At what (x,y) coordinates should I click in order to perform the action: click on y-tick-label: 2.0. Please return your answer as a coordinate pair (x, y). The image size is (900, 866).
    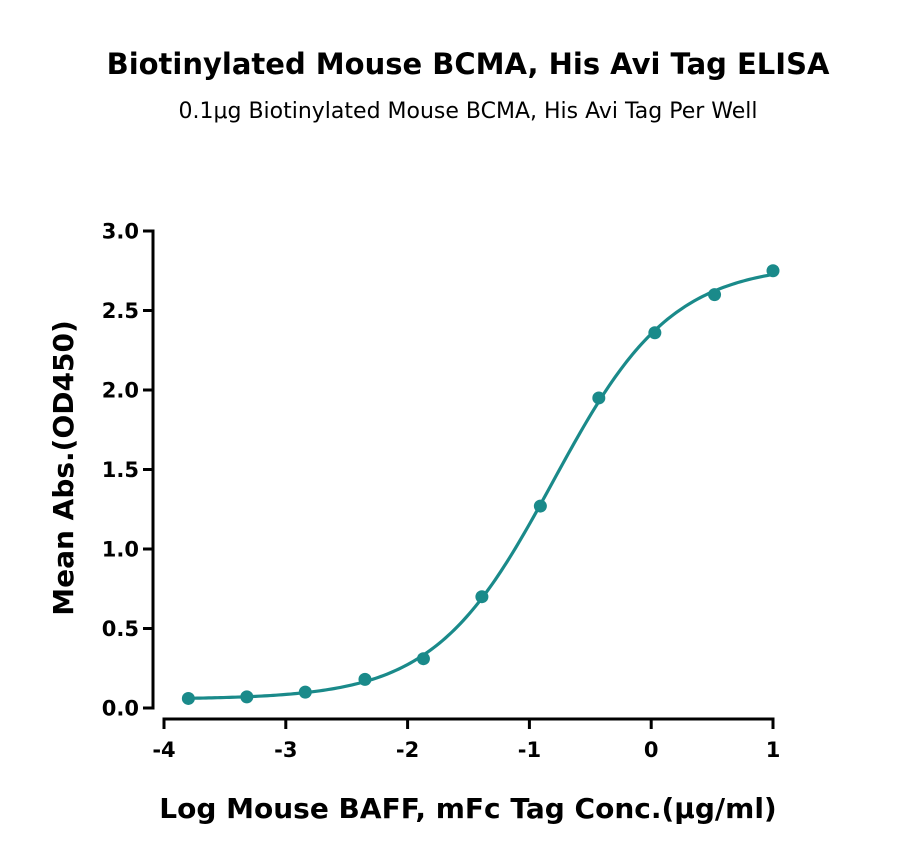
    Looking at the image, I should click on (120, 391).